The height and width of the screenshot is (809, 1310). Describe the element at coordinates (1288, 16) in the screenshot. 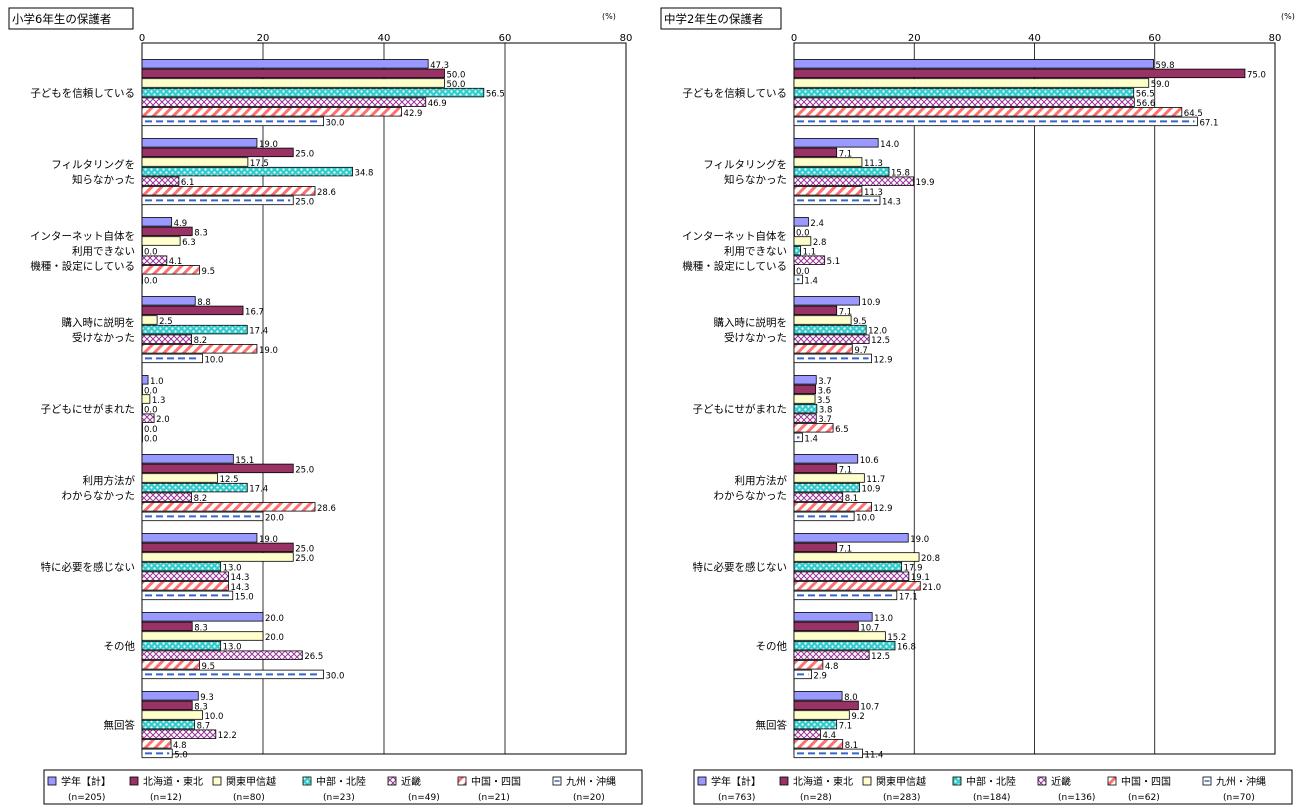

I see `unit-label: (%)` at that location.